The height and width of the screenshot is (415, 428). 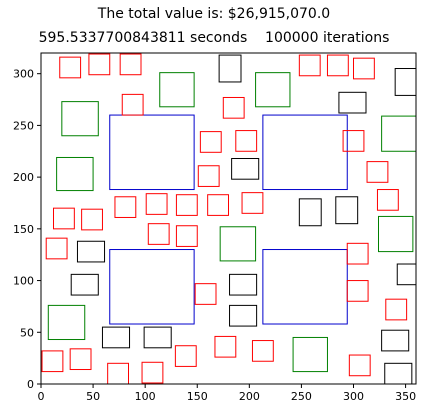 I want to click on x-tick-350: 350, so click(x=405, y=393).